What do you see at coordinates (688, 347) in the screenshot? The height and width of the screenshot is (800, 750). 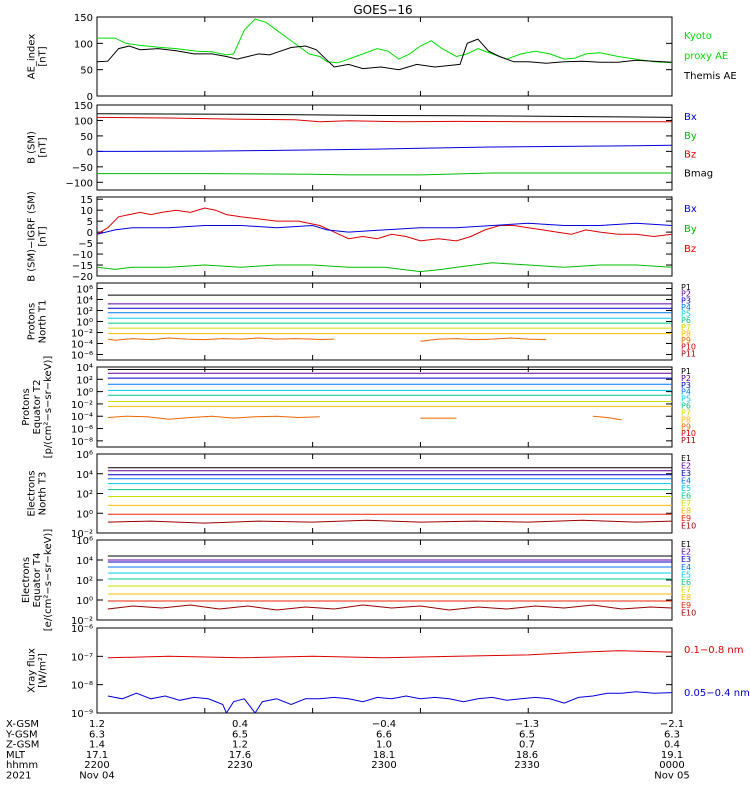 I see `legend-entry: P10` at bounding box center [688, 347].